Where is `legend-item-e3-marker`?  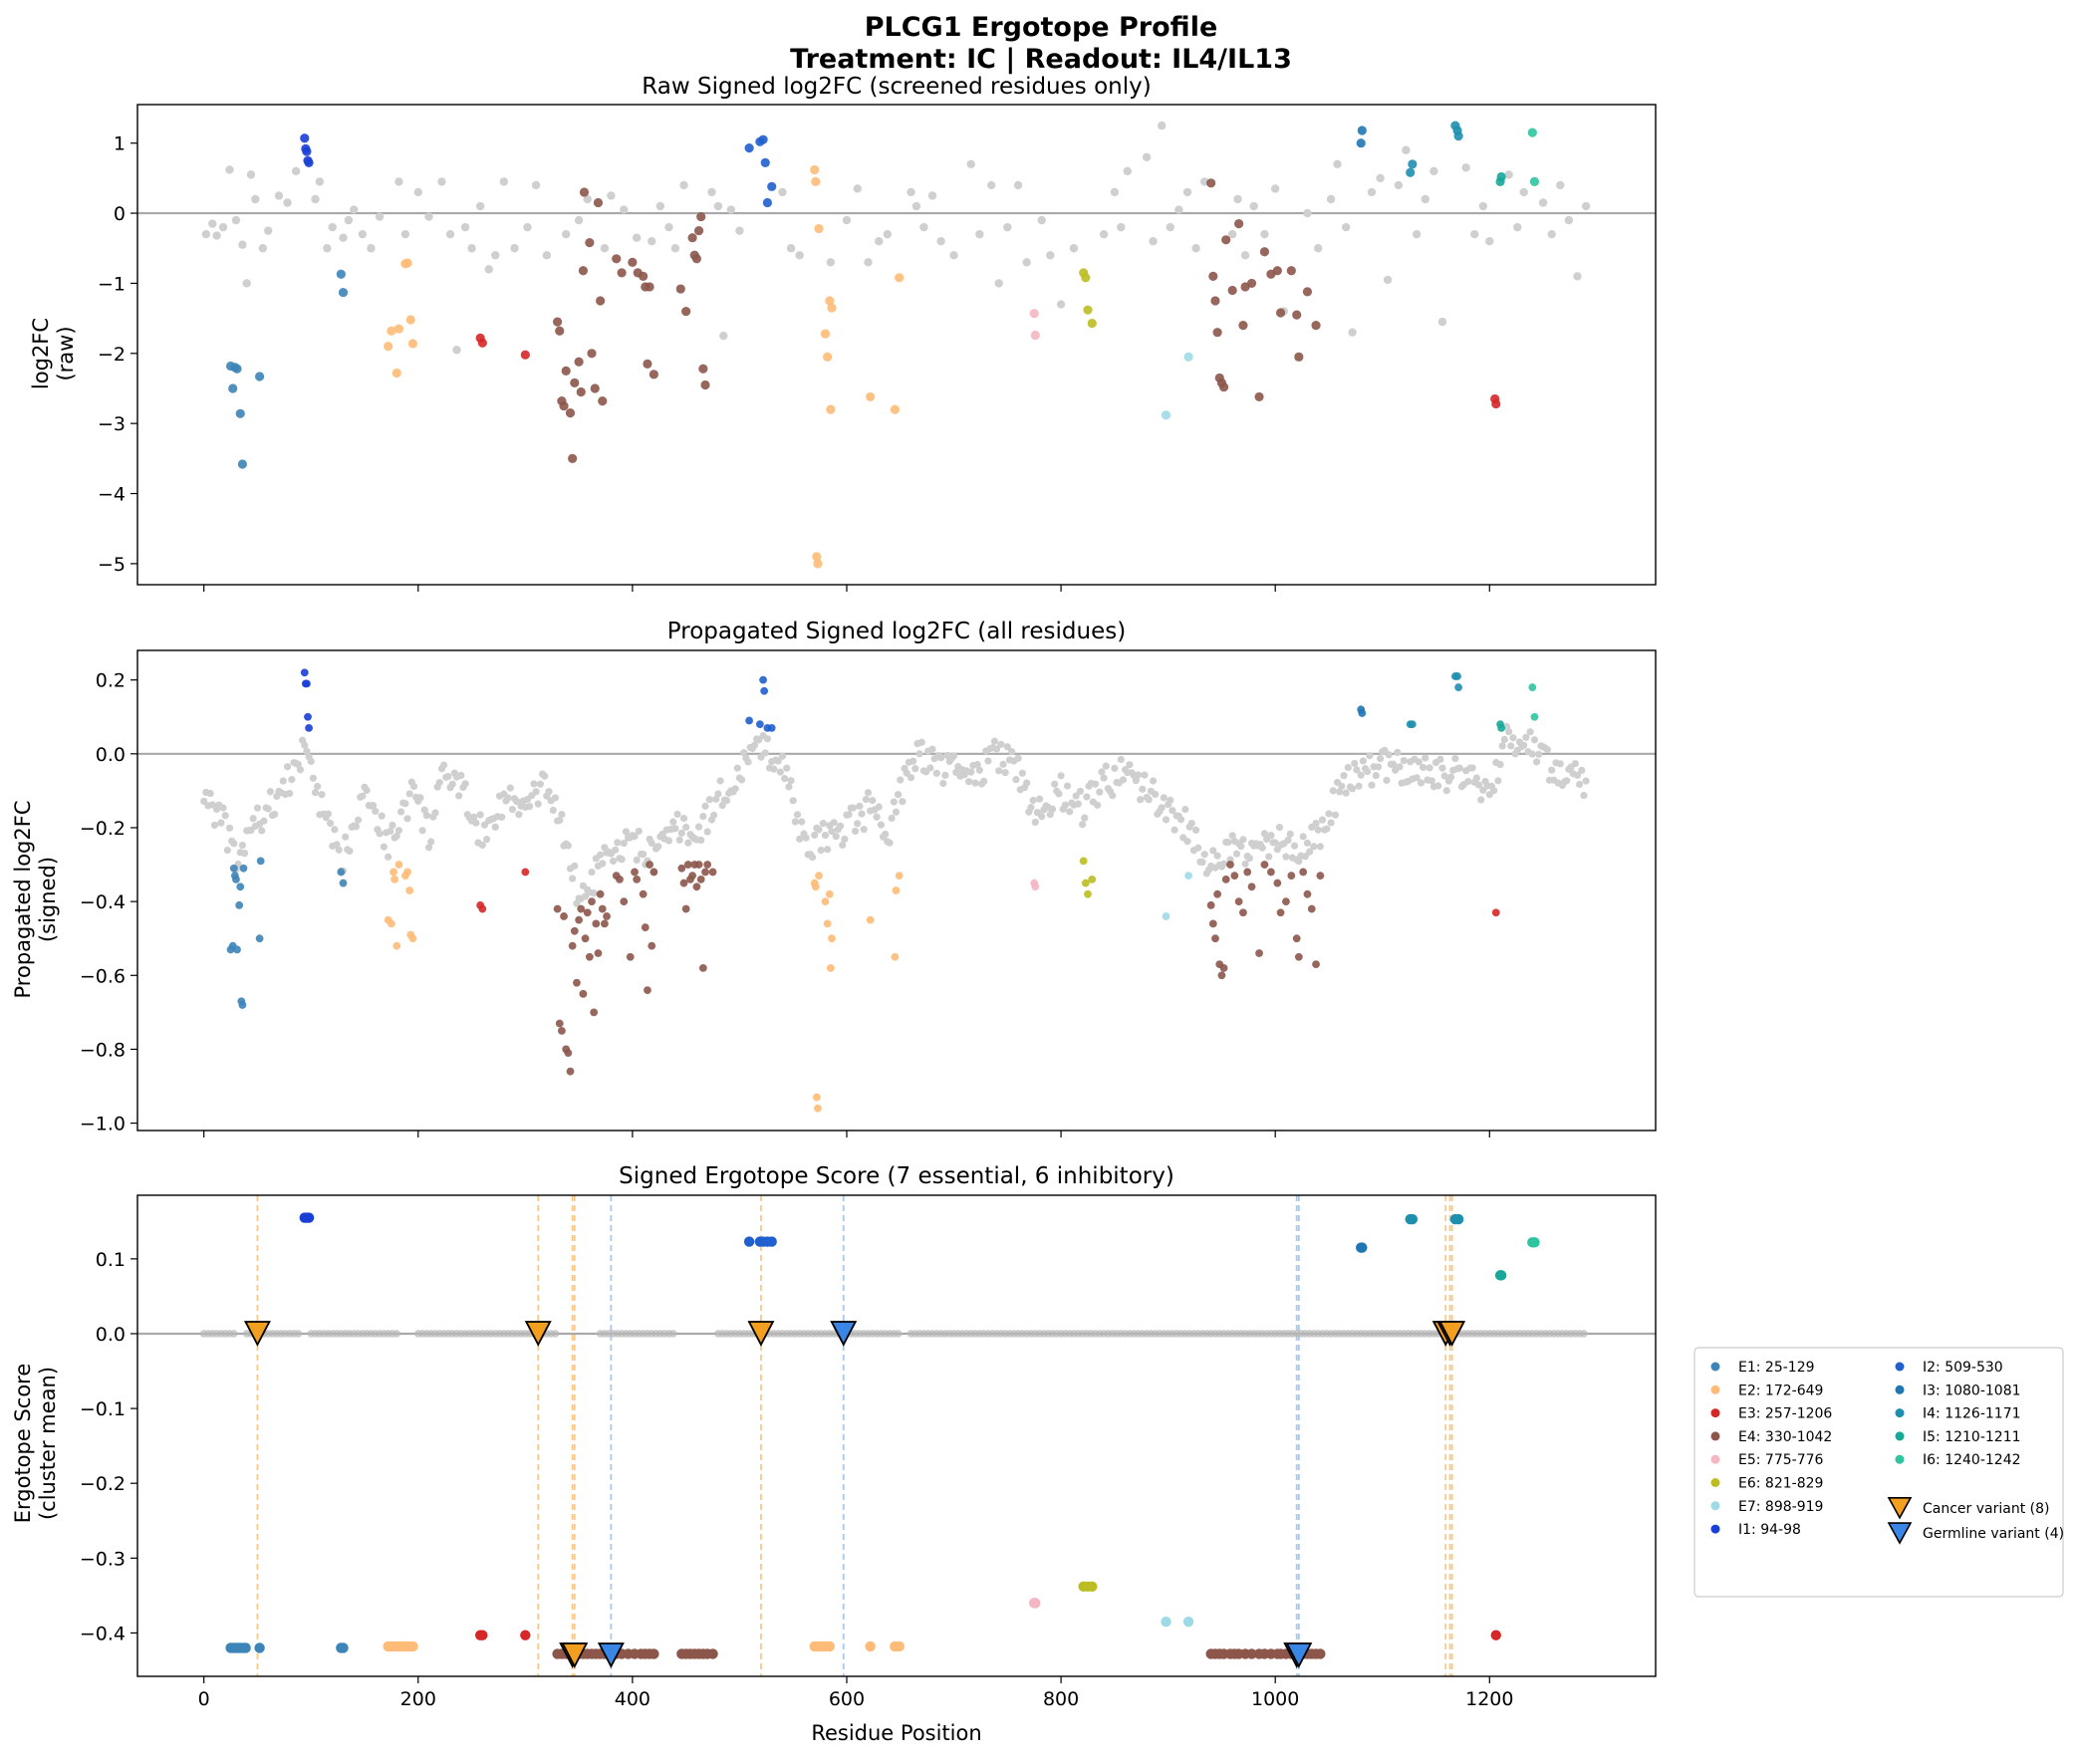 legend-item-e3-marker is located at coordinates (1715, 1413).